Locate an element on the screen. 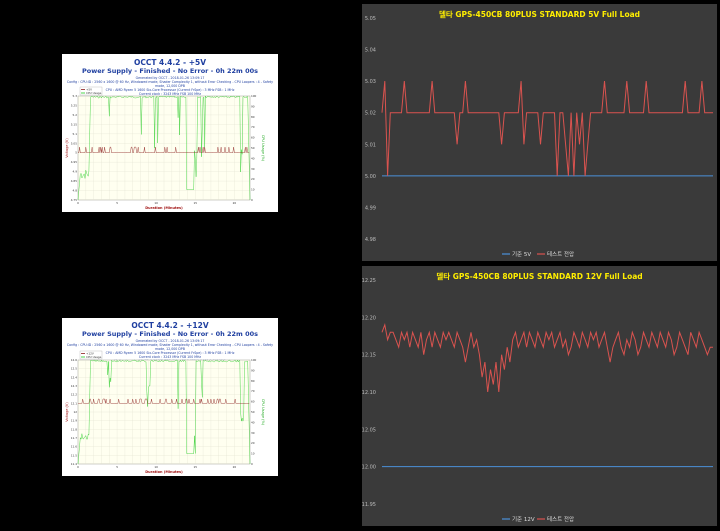  y-tick-label: 5.1 is located at coordinates (75, 134).